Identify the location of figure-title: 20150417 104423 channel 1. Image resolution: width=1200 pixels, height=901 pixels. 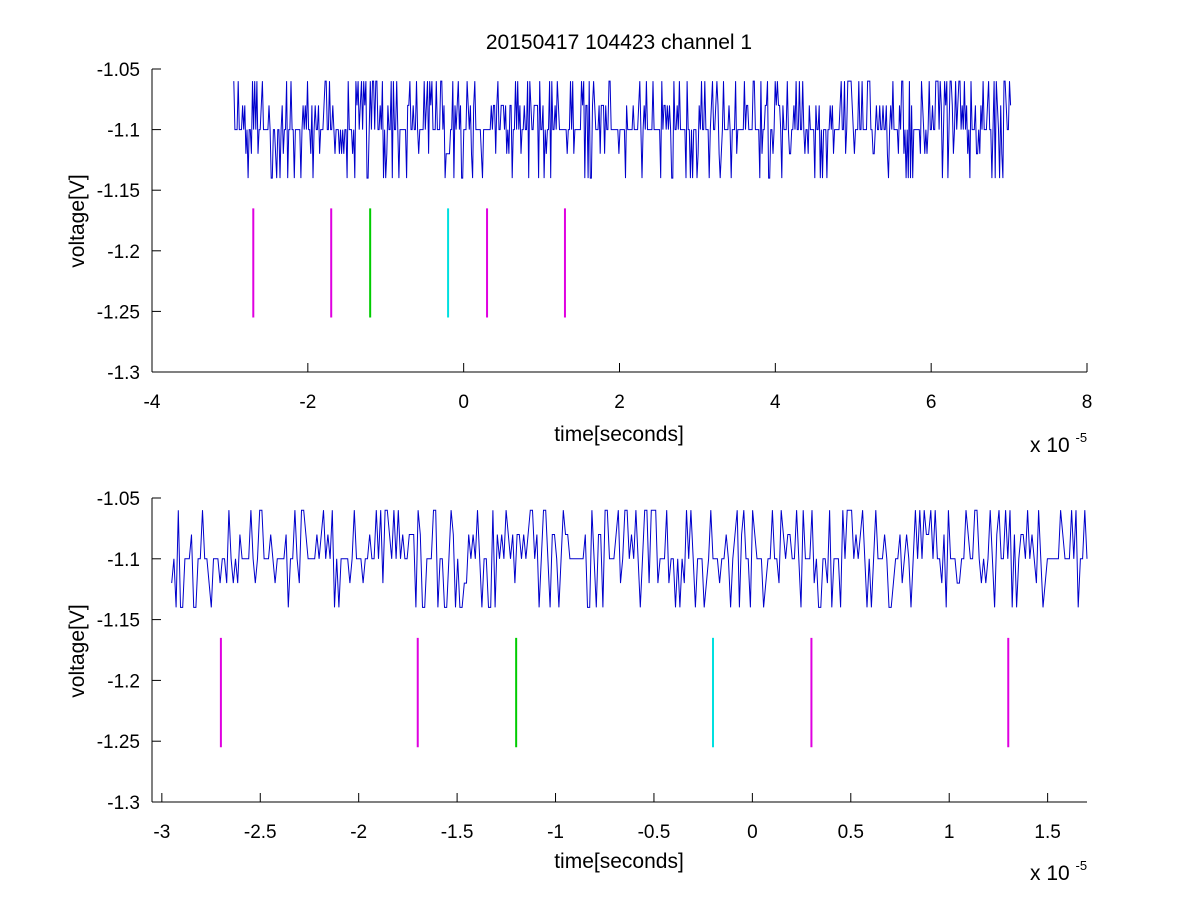
(619, 42).